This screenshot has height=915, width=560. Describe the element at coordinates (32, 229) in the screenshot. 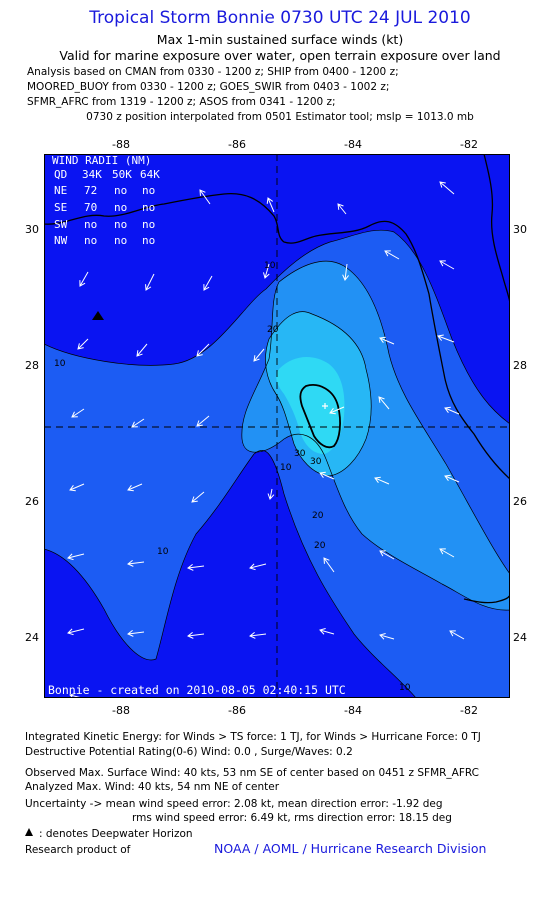

I see `lat-tick-left: 30` at that location.